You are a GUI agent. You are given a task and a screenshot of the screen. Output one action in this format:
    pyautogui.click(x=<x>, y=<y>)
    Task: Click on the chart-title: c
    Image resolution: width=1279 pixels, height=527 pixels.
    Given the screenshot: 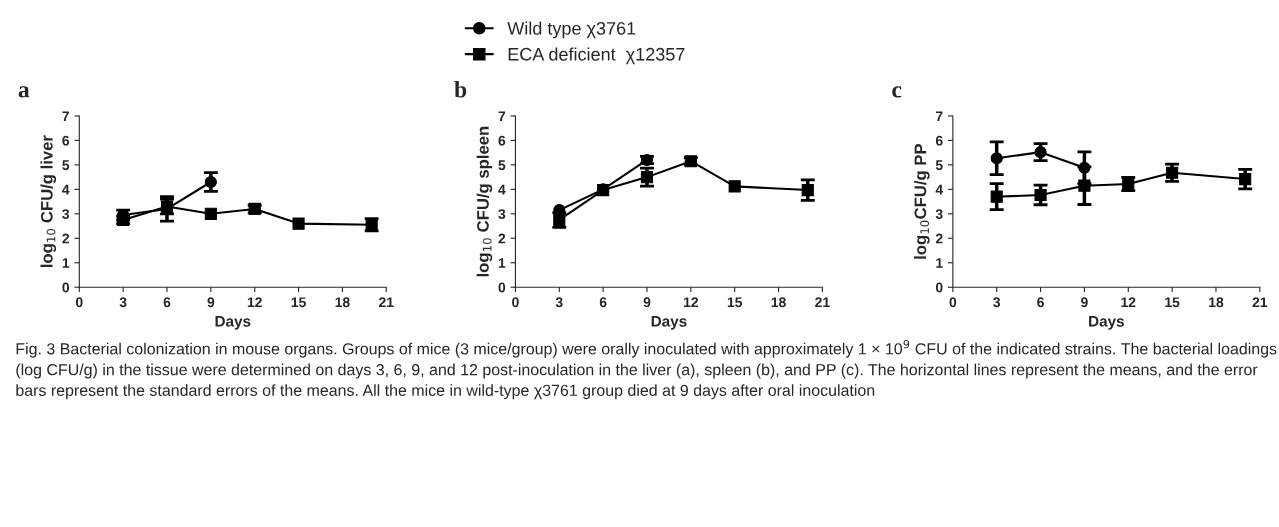 What is the action you would take?
    pyautogui.click(x=897, y=92)
    